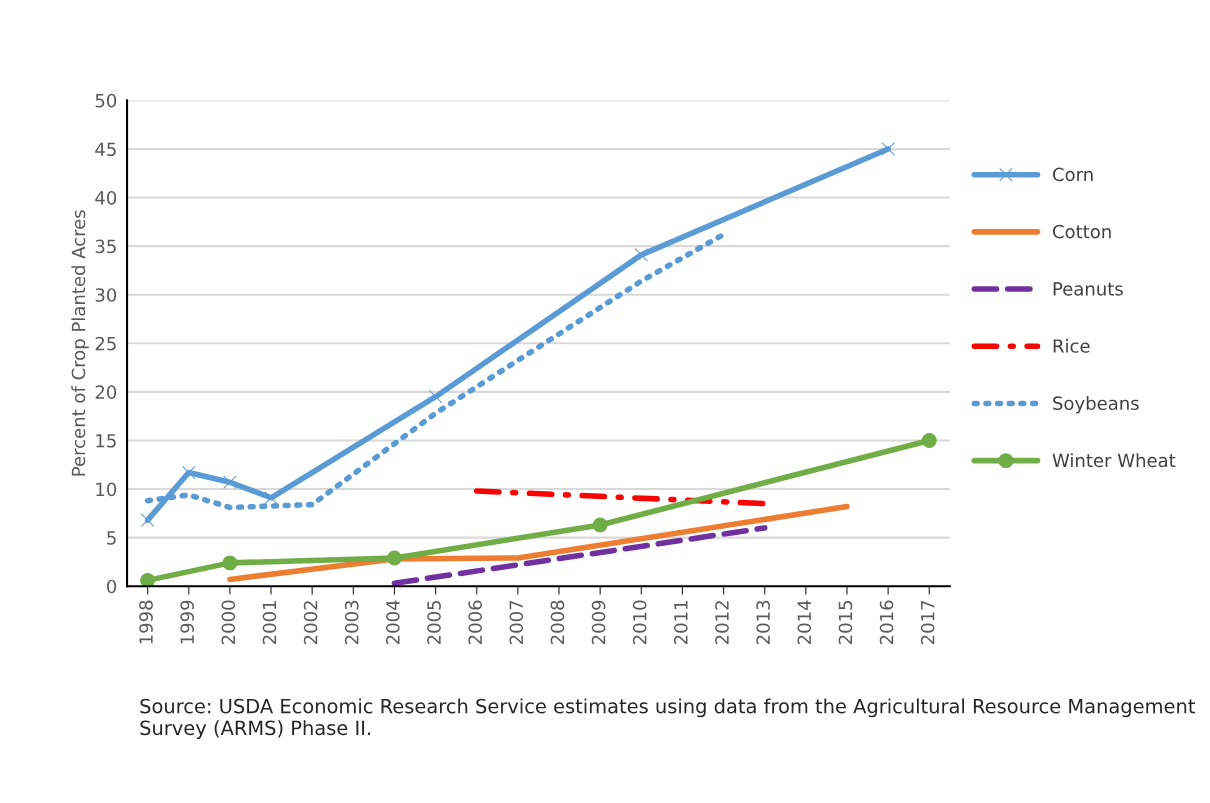 The height and width of the screenshot is (803, 1210). Describe the element at coordinates (146, 622) in the screenshot. I see `x-tick-label: 1998` at that location.